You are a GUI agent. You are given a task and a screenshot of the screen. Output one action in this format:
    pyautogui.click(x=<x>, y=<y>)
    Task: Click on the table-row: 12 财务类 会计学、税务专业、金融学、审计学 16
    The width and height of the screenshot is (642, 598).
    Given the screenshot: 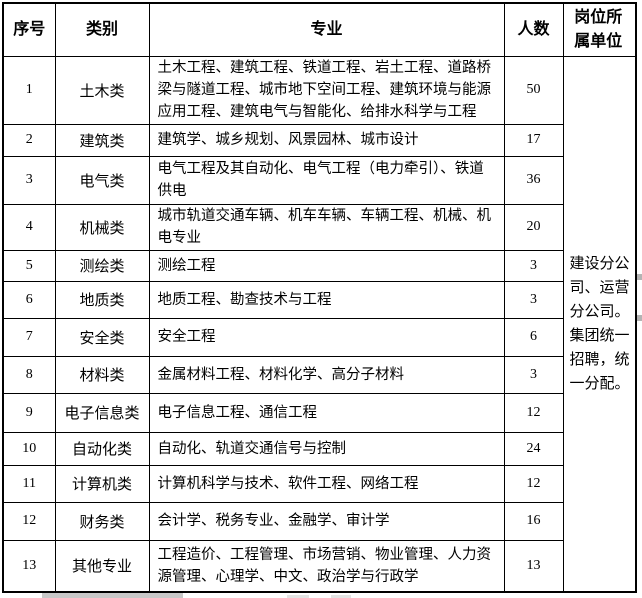 What is the action you would take?
    pyautogui.click(x=319, y=521)
    